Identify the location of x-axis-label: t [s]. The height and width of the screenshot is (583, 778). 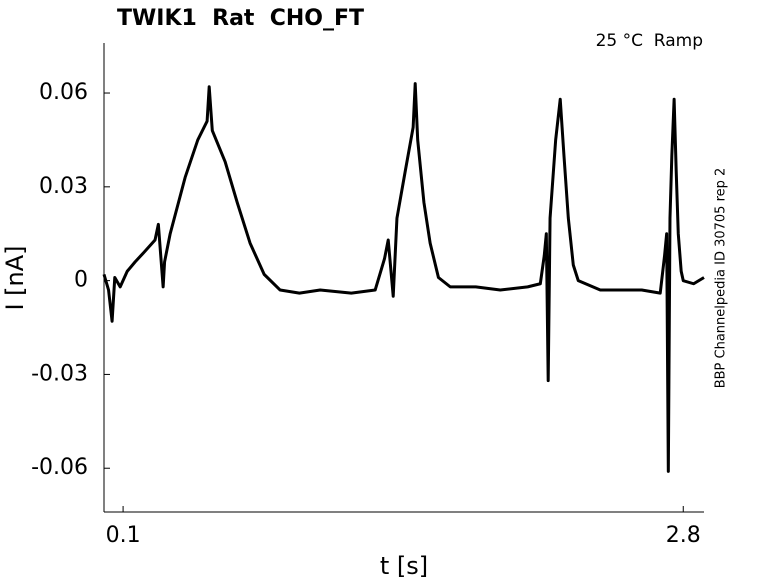
(404, 566).